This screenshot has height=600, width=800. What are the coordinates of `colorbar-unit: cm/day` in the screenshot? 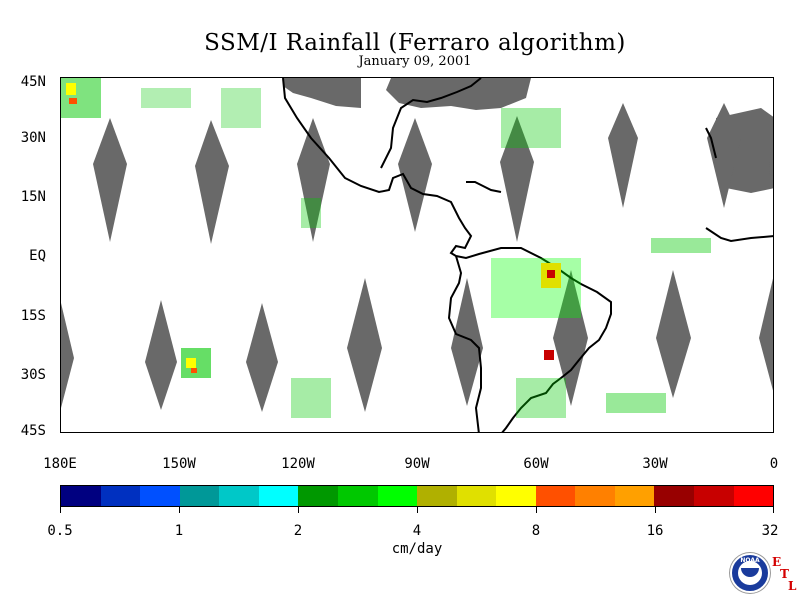 It's located at (417, 549).